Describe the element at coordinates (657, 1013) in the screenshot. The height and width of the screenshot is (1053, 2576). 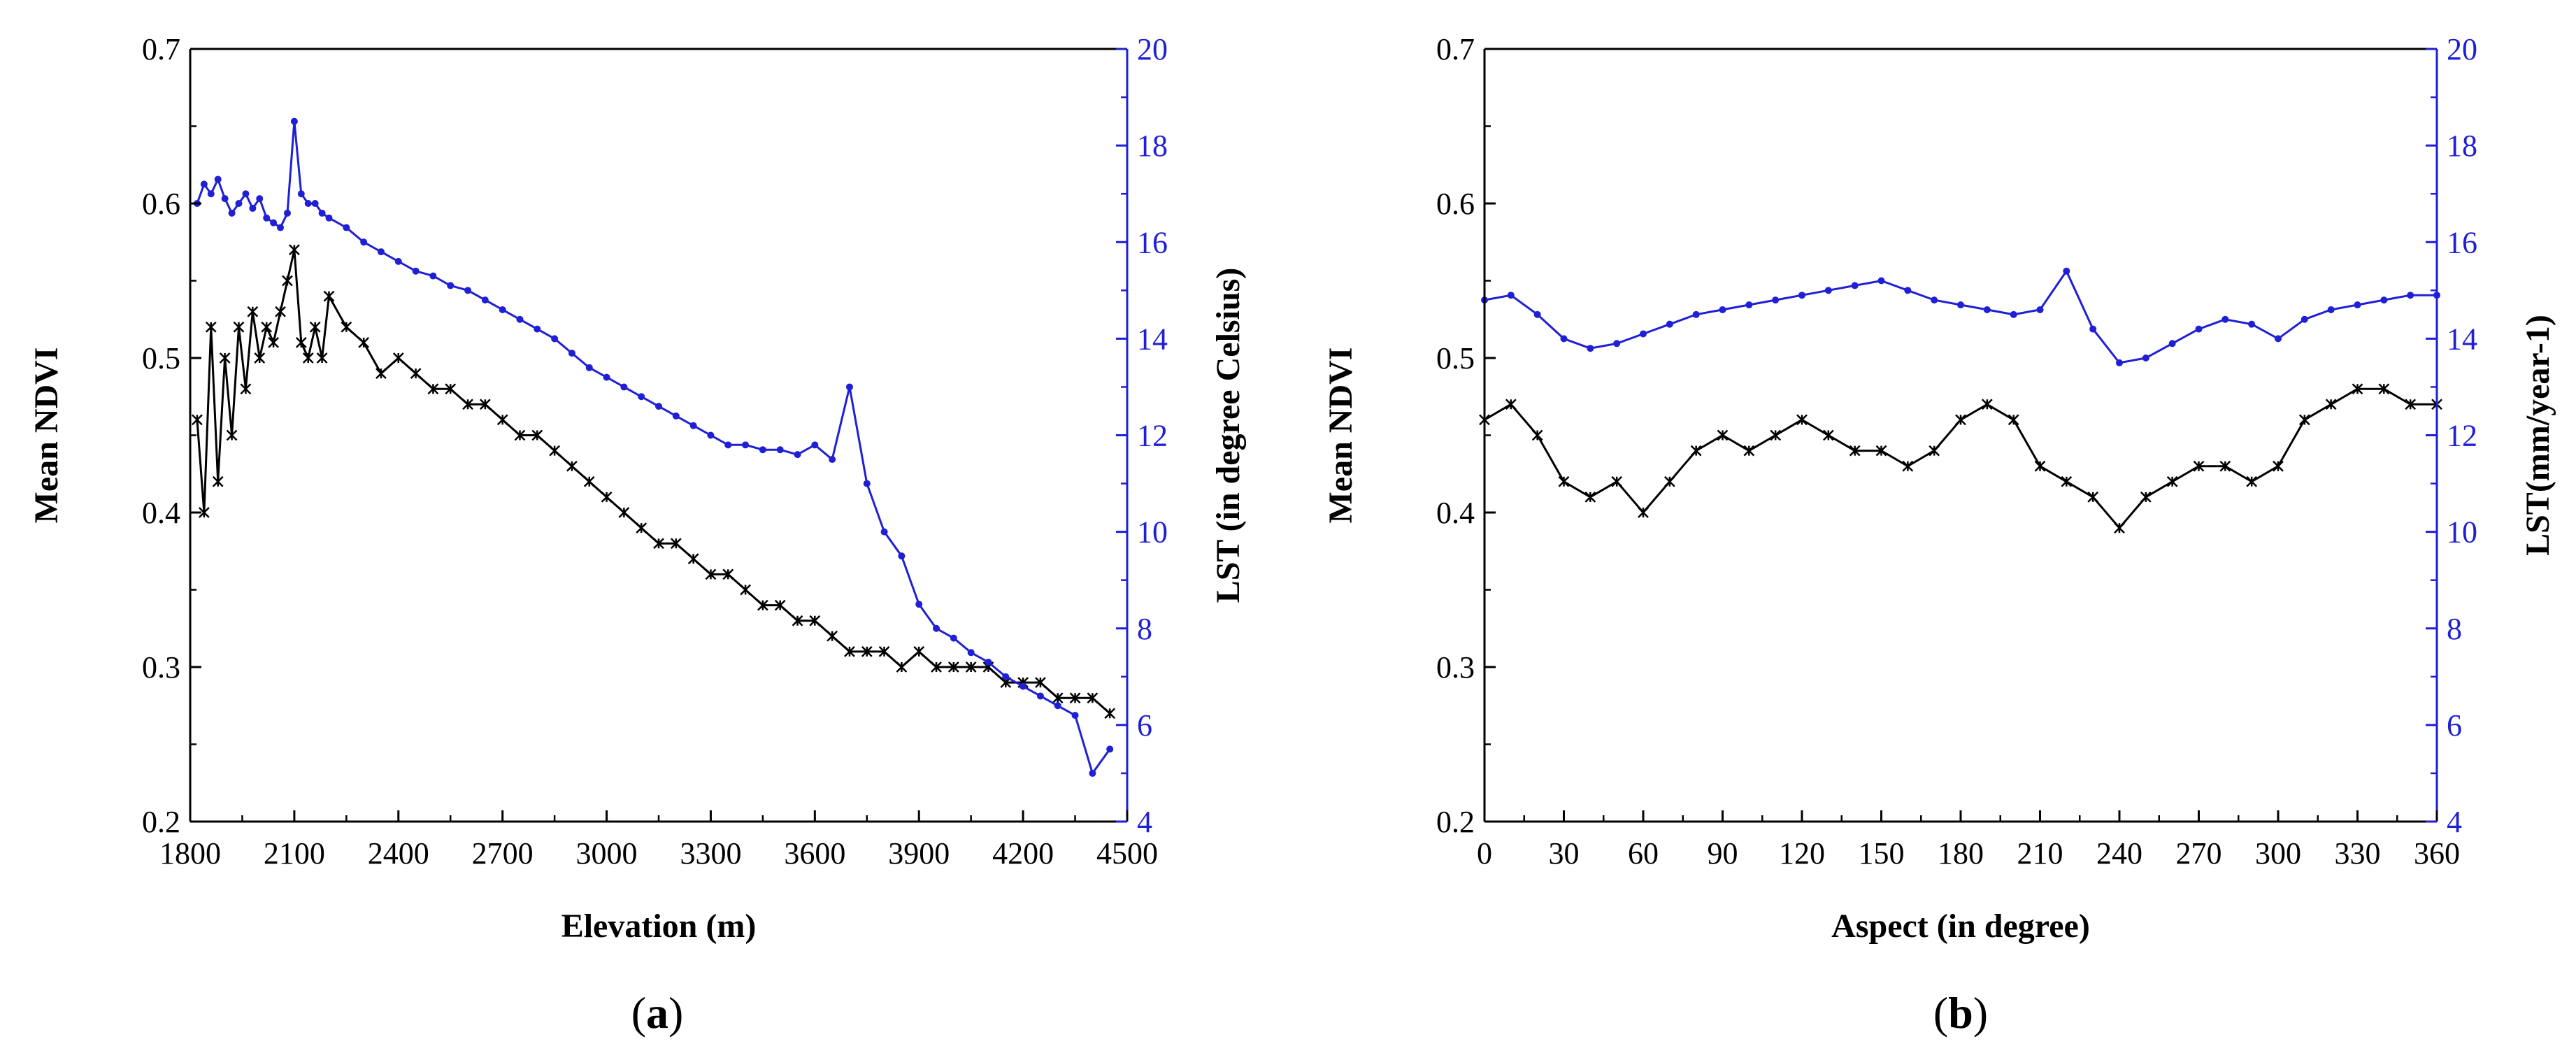
I see `panel-label-letter: a` at that location.